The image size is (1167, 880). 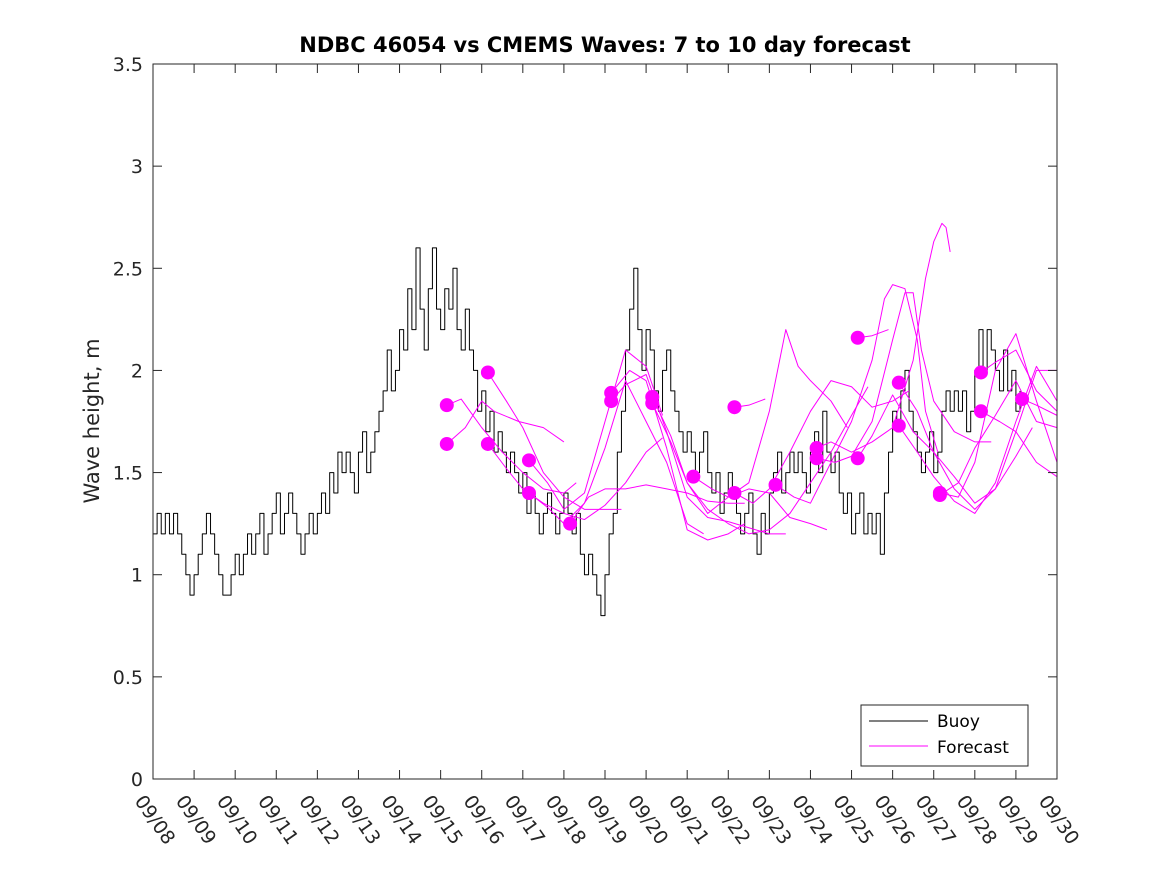 What do you see at coordinates (852, 819) in the screenshot?
I see `x-tick-label: 09/25` at bounding box center [852, 819].